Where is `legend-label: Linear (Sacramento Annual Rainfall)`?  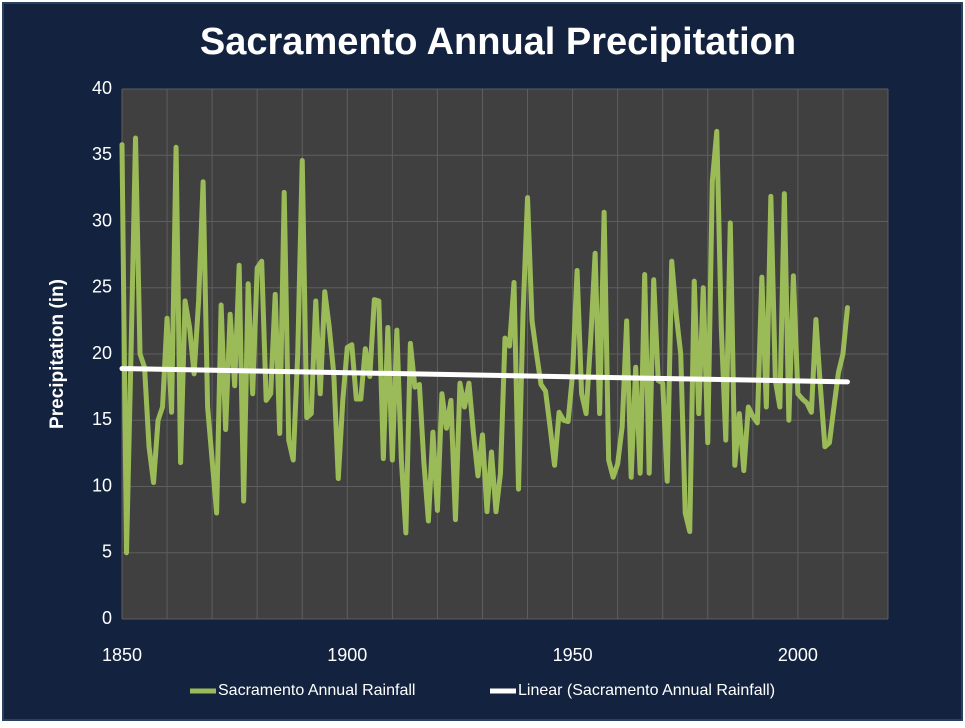
legend-label: Linear (Sacramento Annual Rainfall) is located at coordinates (646, 690).